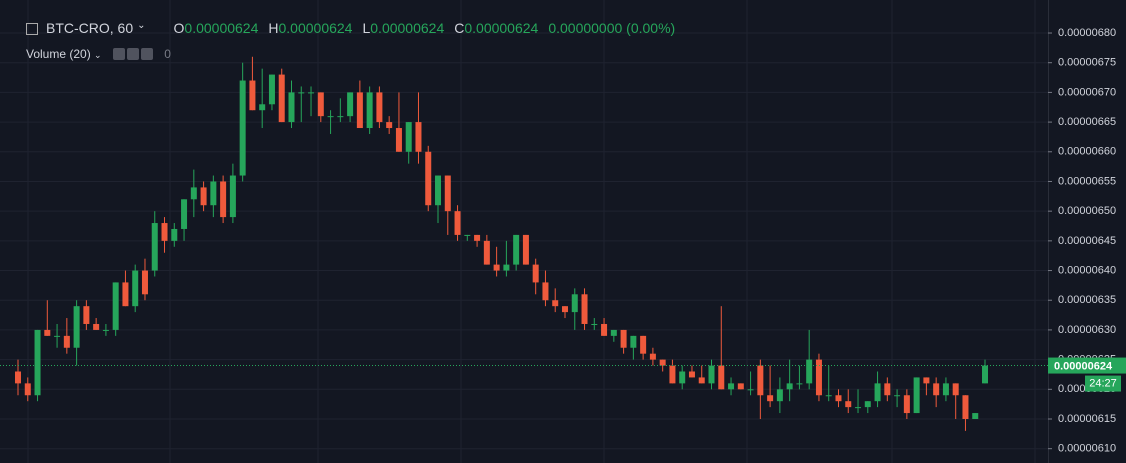 This screenshot has height=463, width=1126. I want to click on y-tick-label: 0.00000630, so click(1087, 330).